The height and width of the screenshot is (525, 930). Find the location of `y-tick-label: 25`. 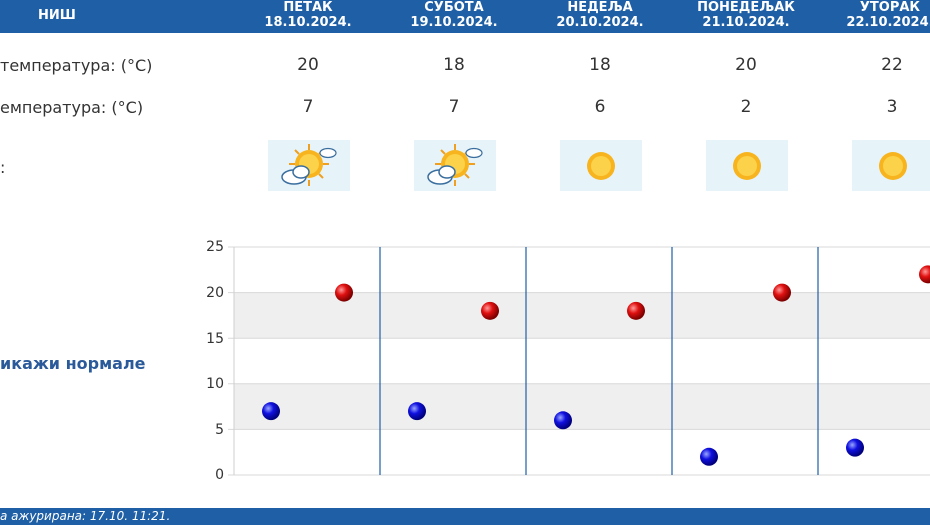

y-tick-label: 25 is located at coordinates (215, 247).